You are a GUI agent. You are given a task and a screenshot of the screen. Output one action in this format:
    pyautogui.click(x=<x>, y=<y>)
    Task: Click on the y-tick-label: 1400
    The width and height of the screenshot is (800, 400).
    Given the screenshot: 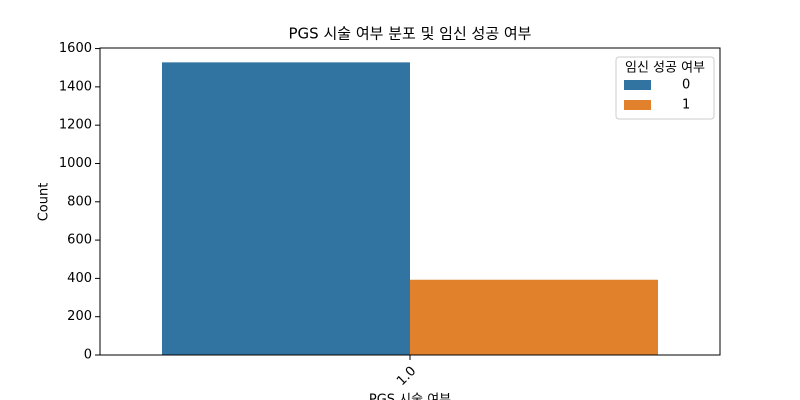 What is the action you would take?
    pyautogui.click(x=75, y=86)
    